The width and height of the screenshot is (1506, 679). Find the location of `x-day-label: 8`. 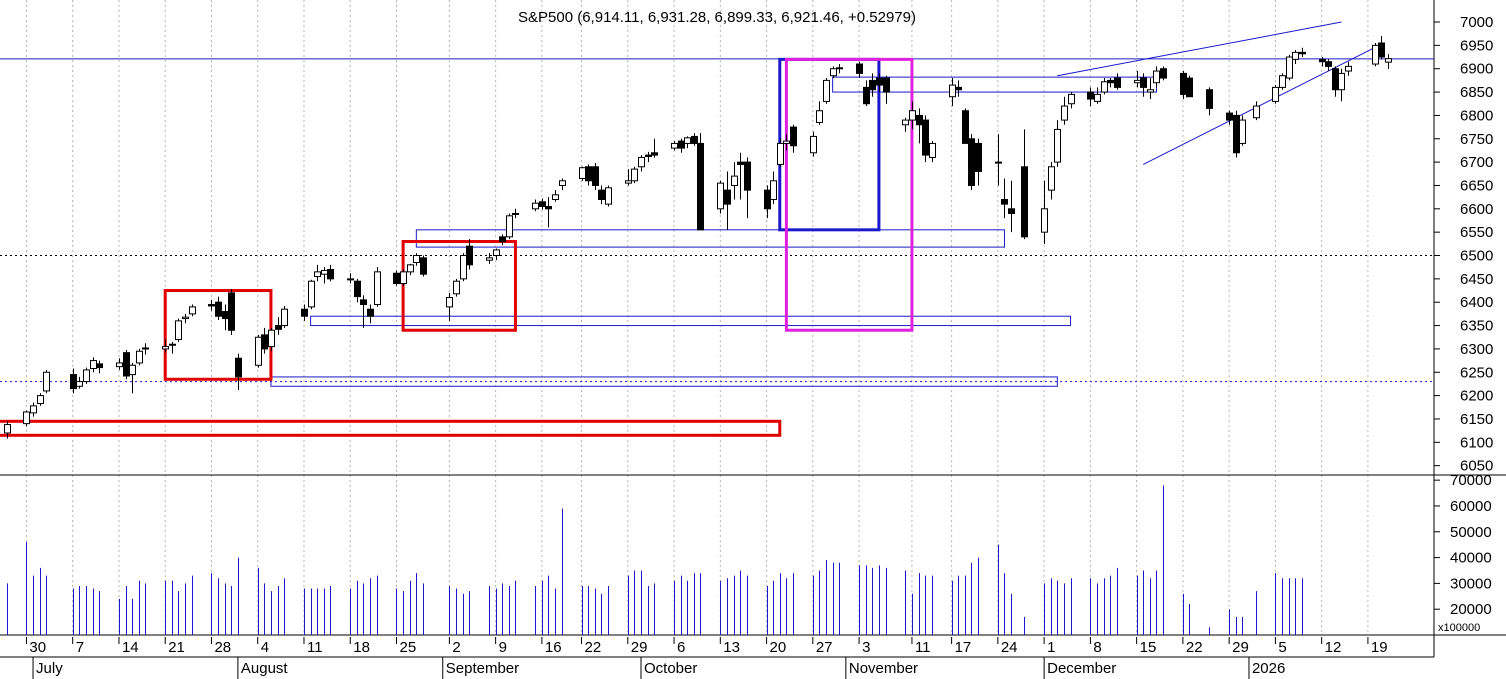

x-day-label: 8 is located at coordinates (1097, 647).